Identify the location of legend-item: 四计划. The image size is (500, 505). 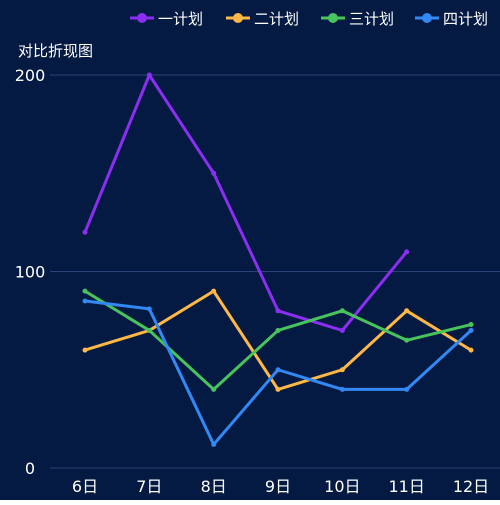
(451, 19).